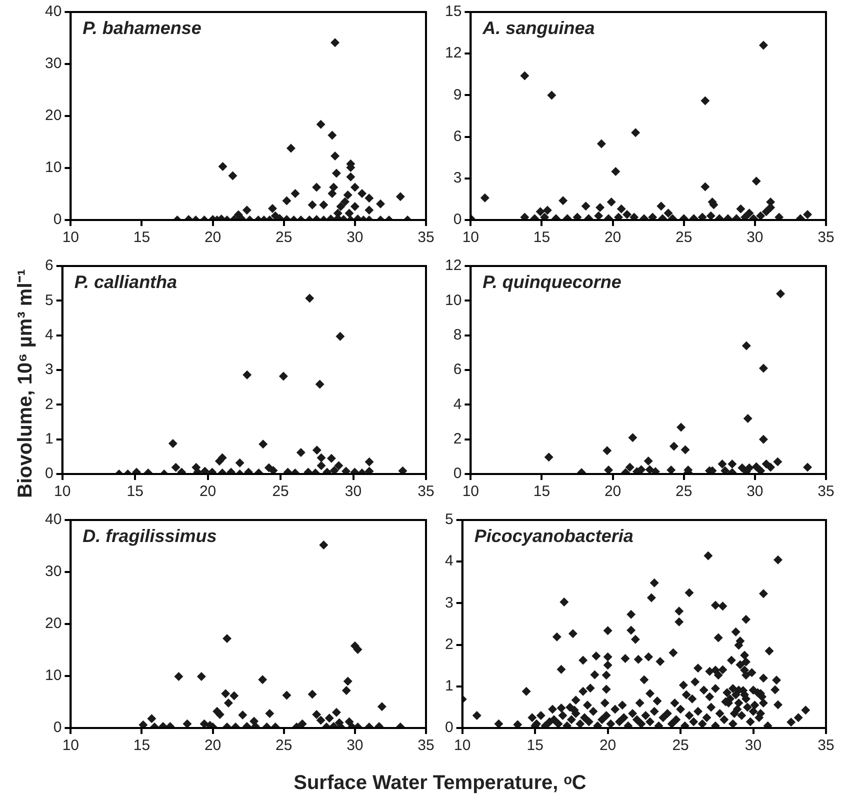 This screenshot has height=807, width=842. What do you see at coordinates (554, 536) in the screenshot?
I see `chart-title: Picocyanobacteria` at bounding box center [554, 536].